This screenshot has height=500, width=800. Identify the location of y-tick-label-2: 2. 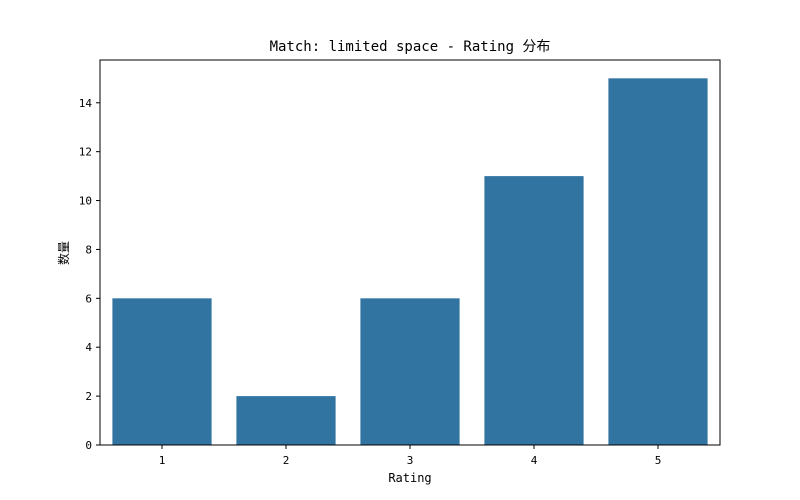
(88, 396).